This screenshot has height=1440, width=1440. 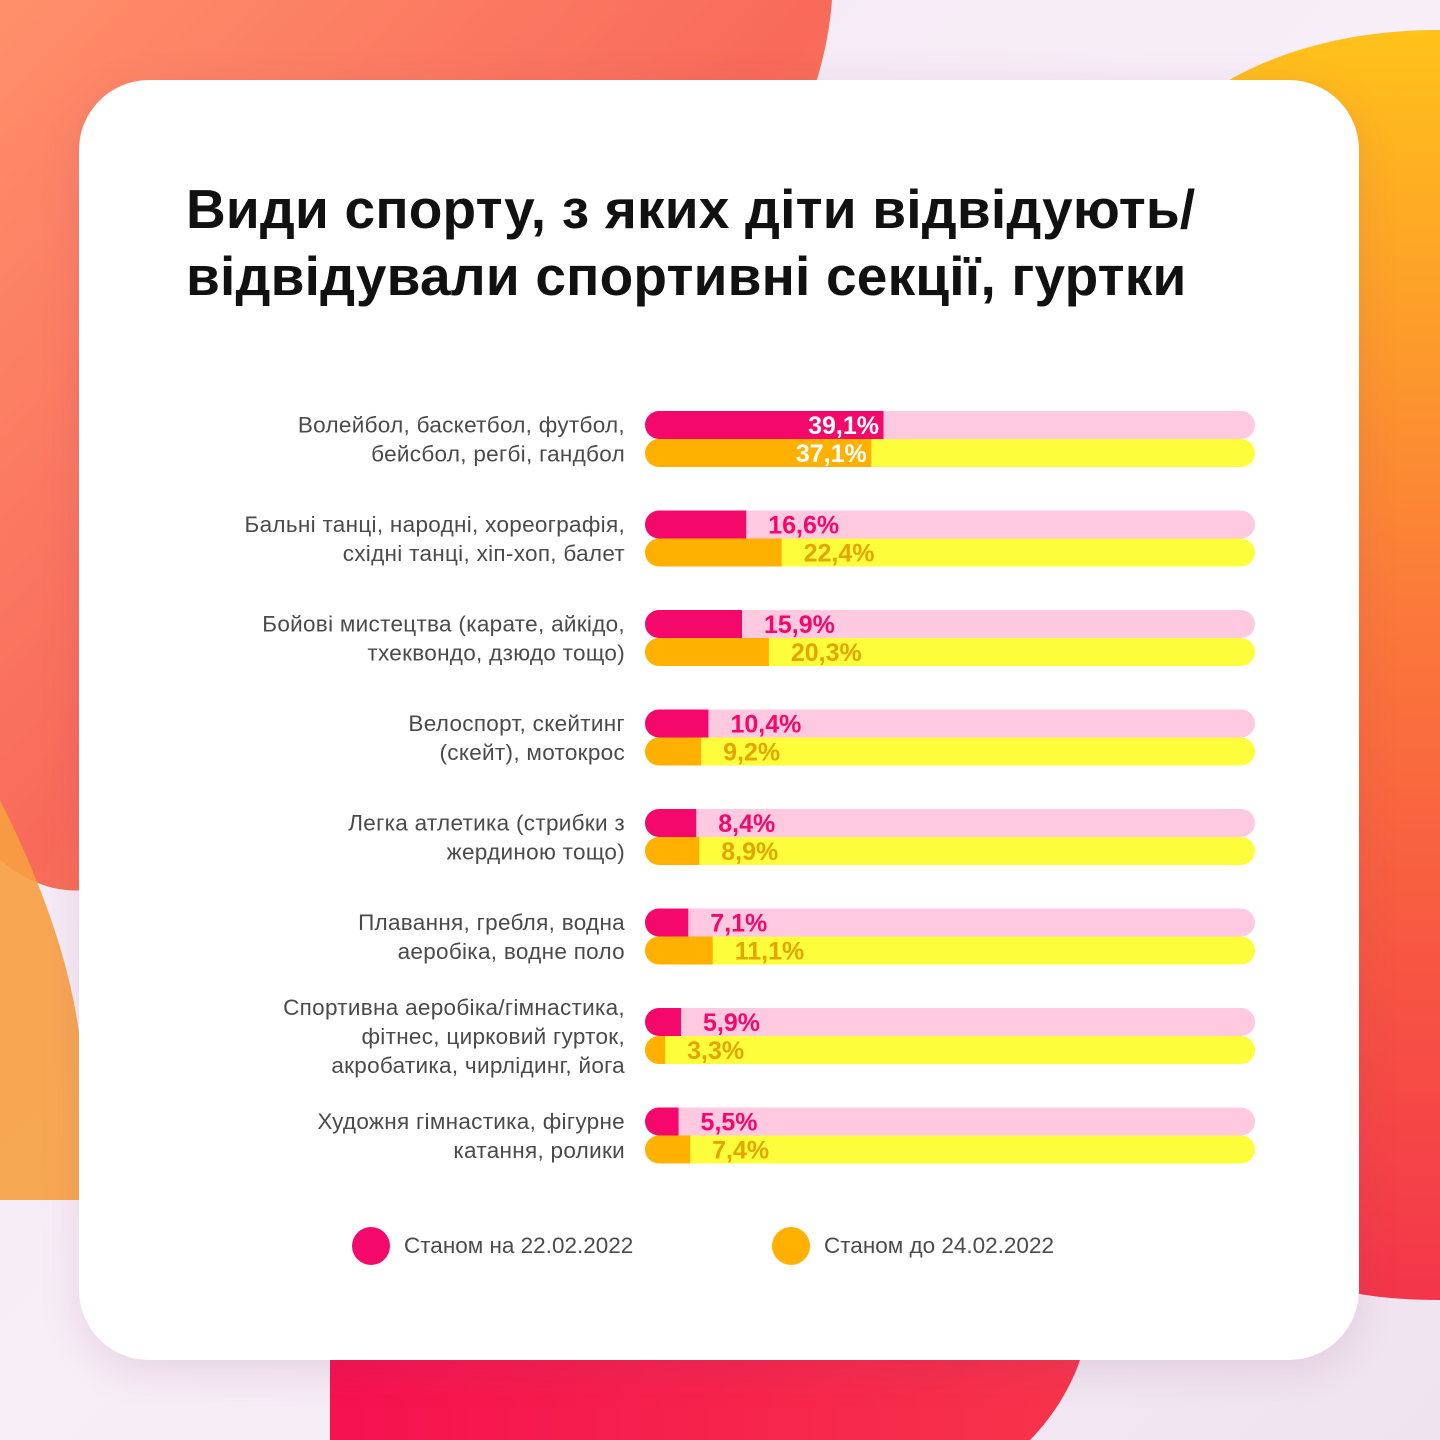 What do you see at coordinates (478, 1065) in the screenshot?
I see `category-label: акробатика, чирлідинг, йога` at bounding box center [478, 1065].